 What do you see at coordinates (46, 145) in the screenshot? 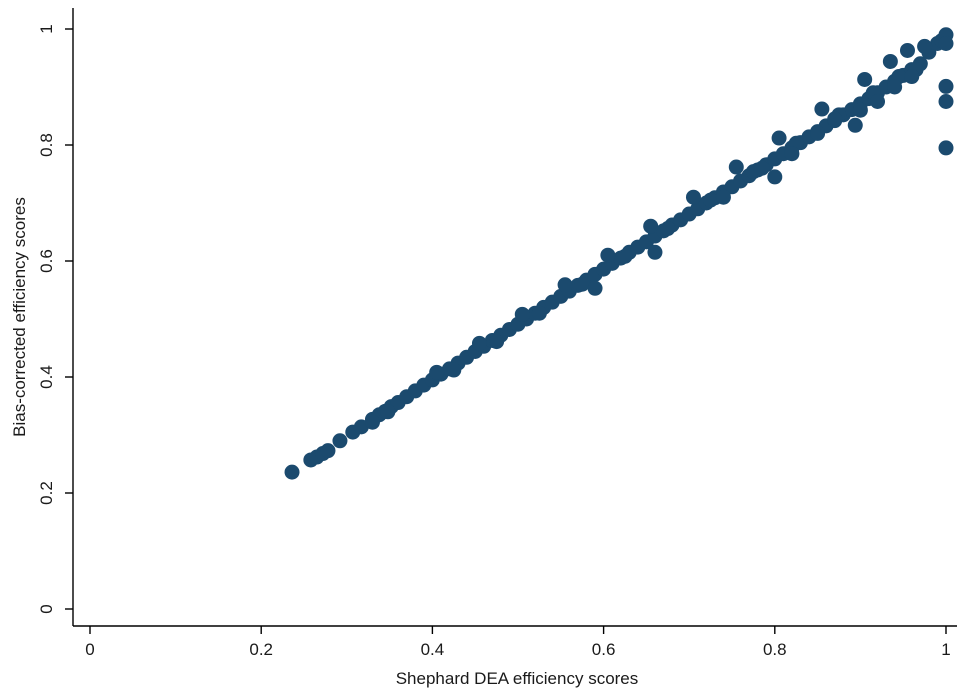
I see `y-tick-label: 0.8` at bounding box center [46, 145].